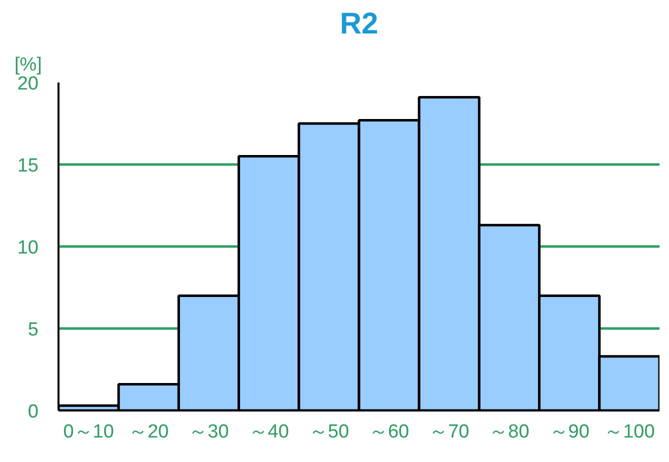 This screenshot has width=669, height=462. Describe the element at coordinates (329, 432) in the screenshot. I see `x-tick-label: ～50` at that location.